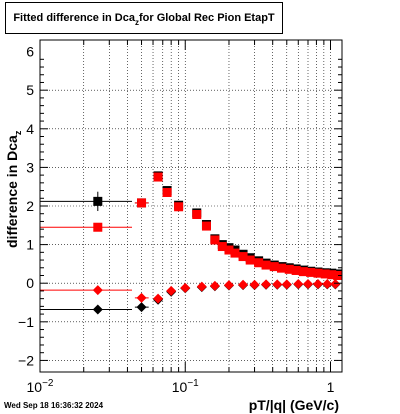 This screenshot has height=414, width=400. I want to click on y-tick-label: 4, so click(30, 129).